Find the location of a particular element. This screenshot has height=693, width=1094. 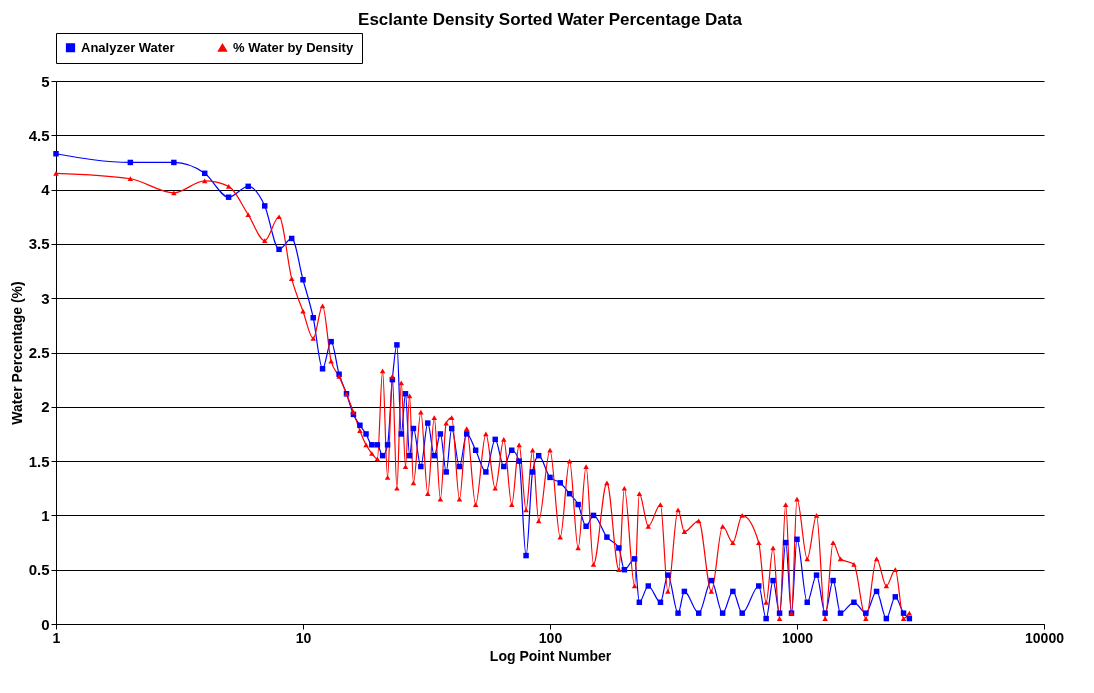

y-tick-label: 2.5 is located at coordinates (39, 352).